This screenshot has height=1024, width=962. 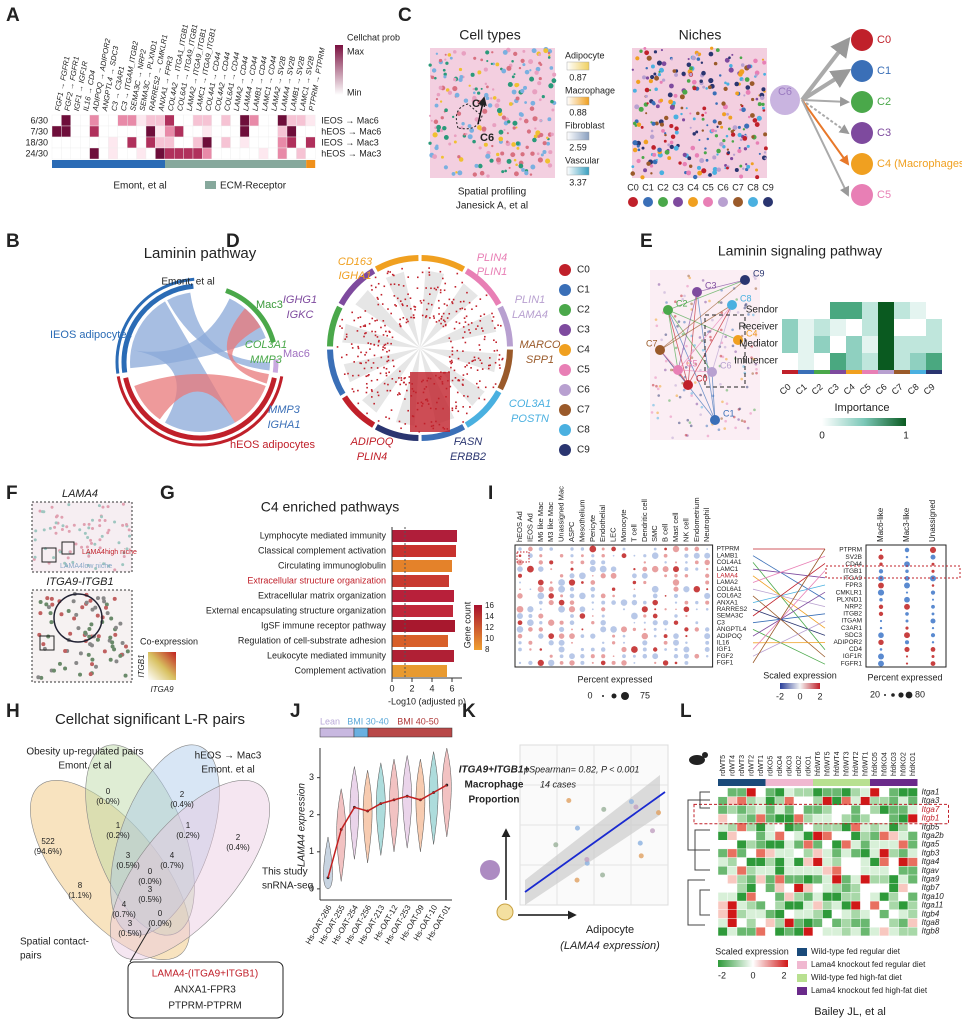 I want to click on arrow, so click(x=482, y=110).